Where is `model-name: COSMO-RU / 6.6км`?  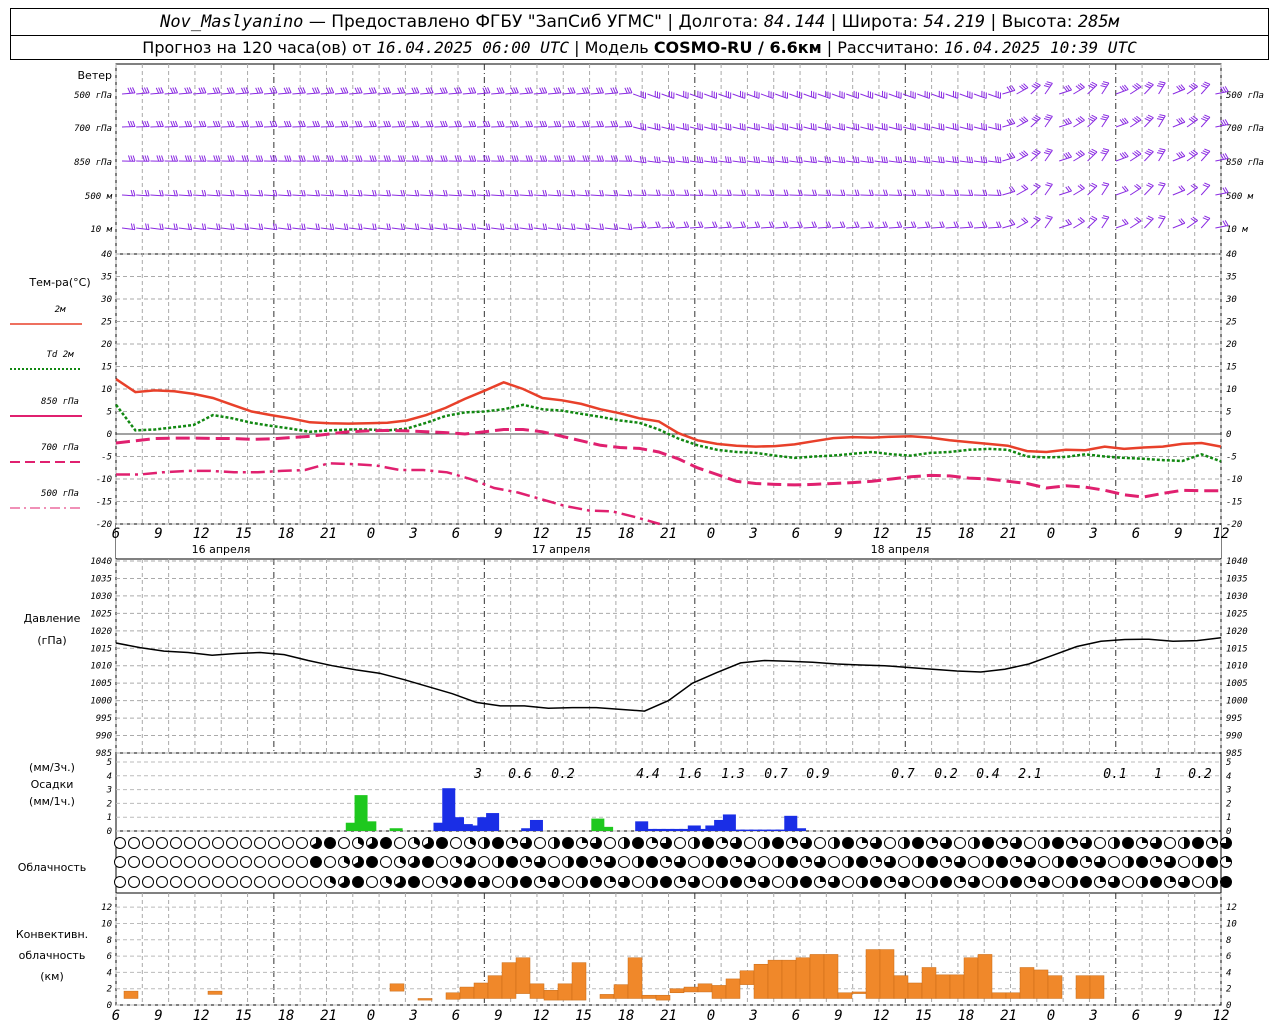
model-name: COSMO-RU / 6.6км is located at coordinates (737, 47).